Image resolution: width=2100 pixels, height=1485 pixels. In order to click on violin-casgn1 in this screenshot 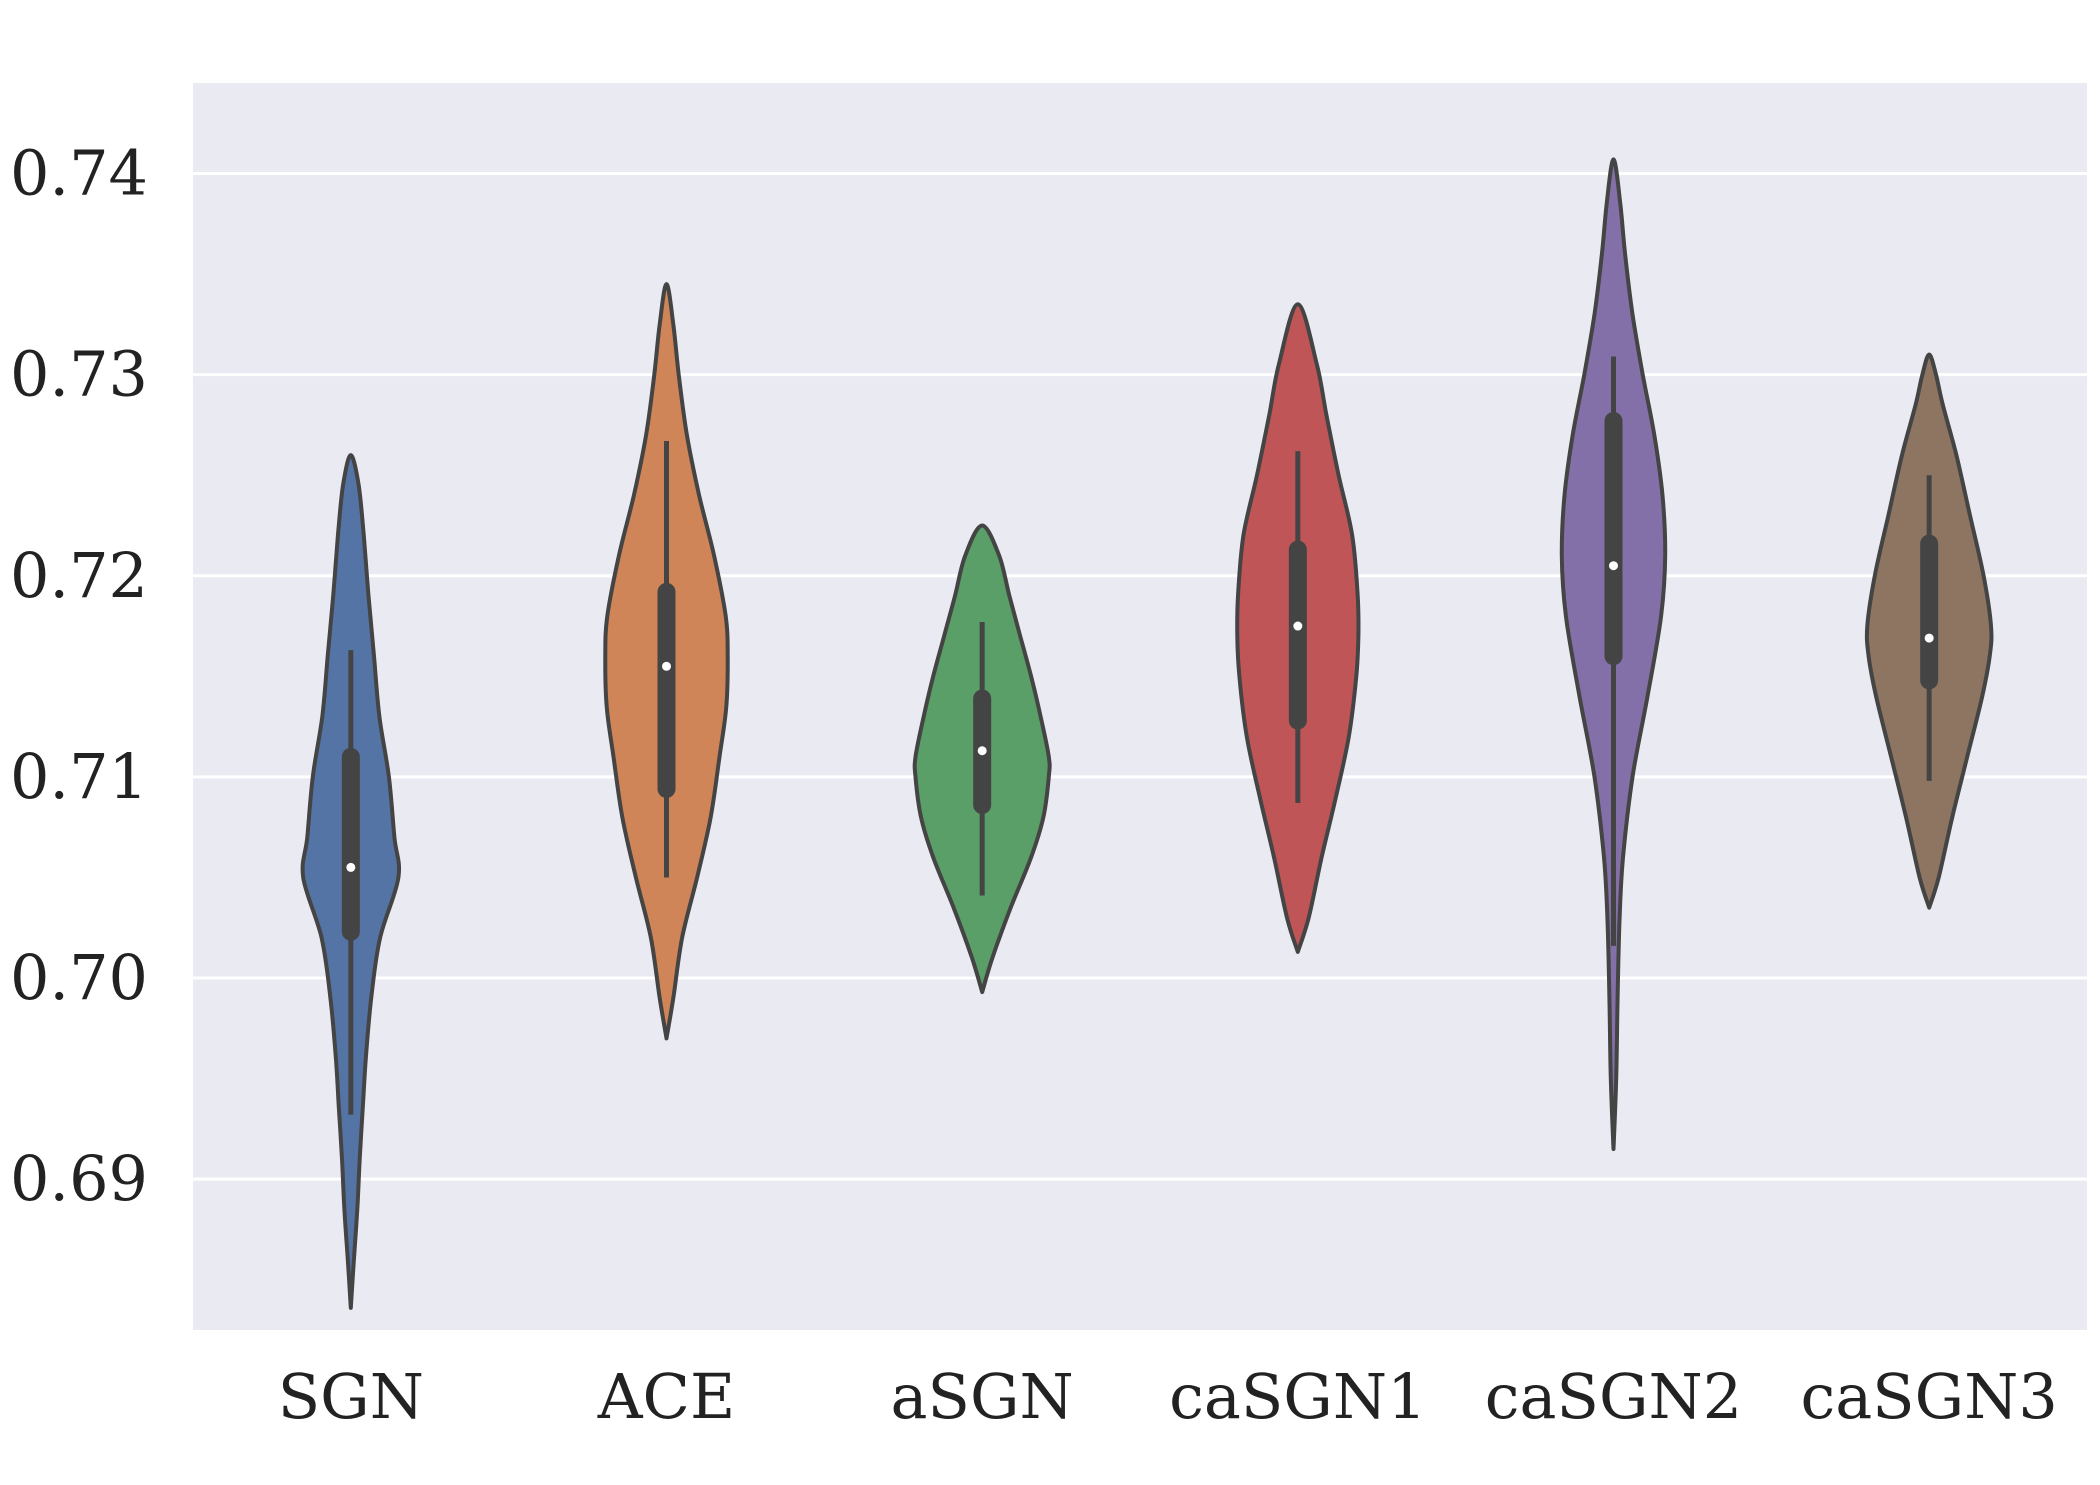, I will do `click(1298, 628)`.